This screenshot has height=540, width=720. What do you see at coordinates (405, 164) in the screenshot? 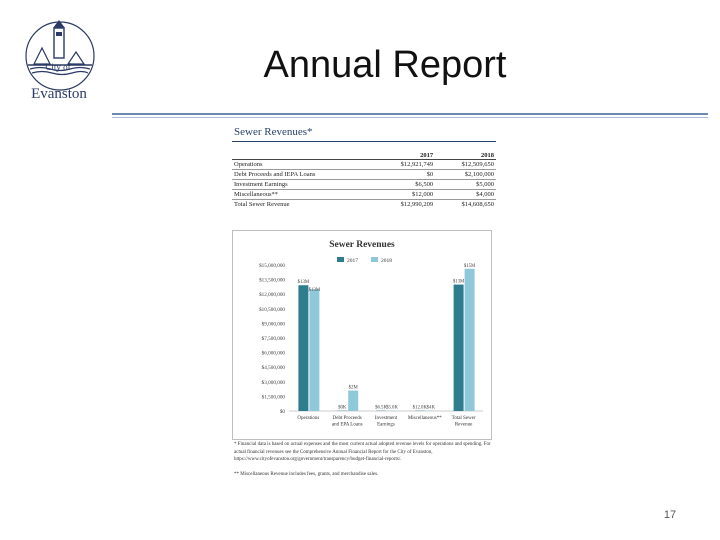
I see `row-value-2017: $12,921,749` at bounding box center [405, 164].